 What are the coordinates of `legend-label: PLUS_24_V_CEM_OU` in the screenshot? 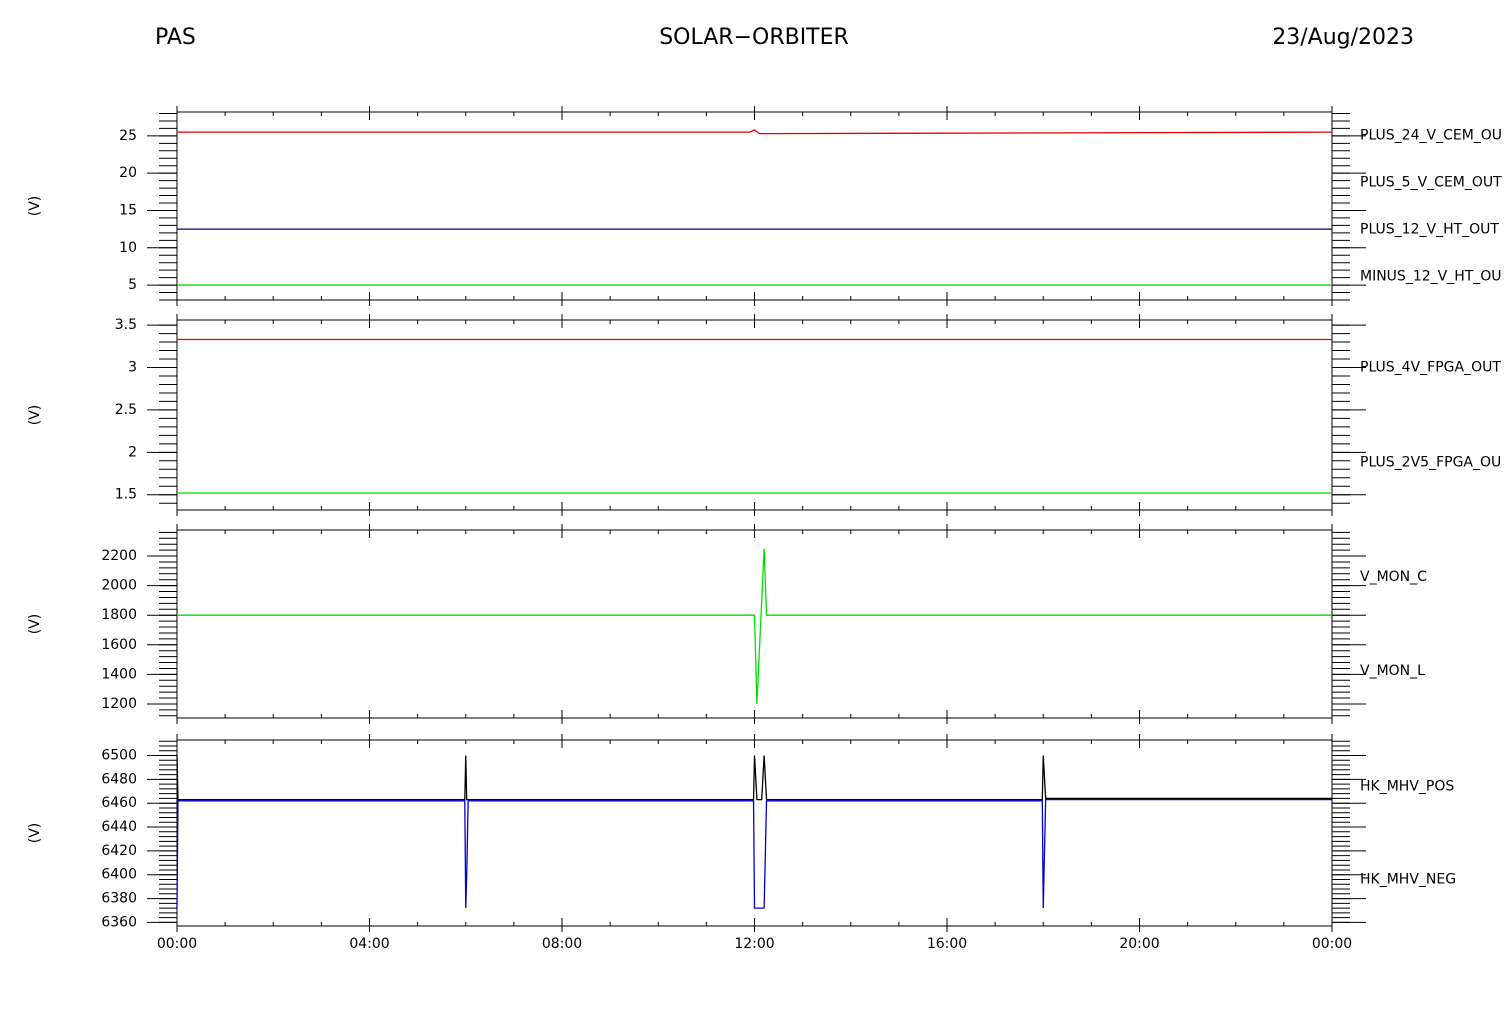 It's located at (1431, 136).